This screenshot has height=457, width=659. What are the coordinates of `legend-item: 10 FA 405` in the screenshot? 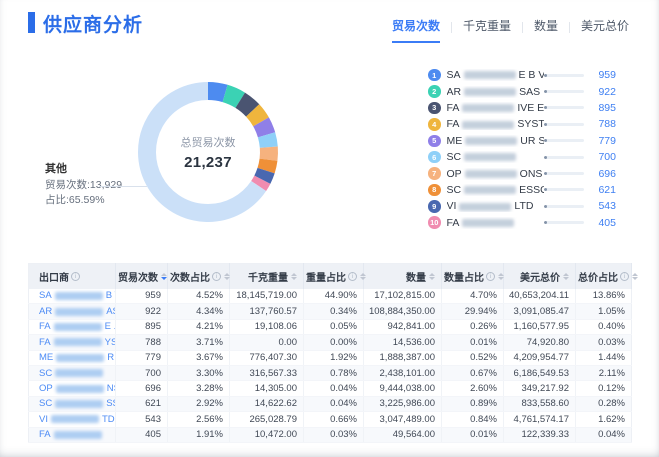 It's located at (522, 223).